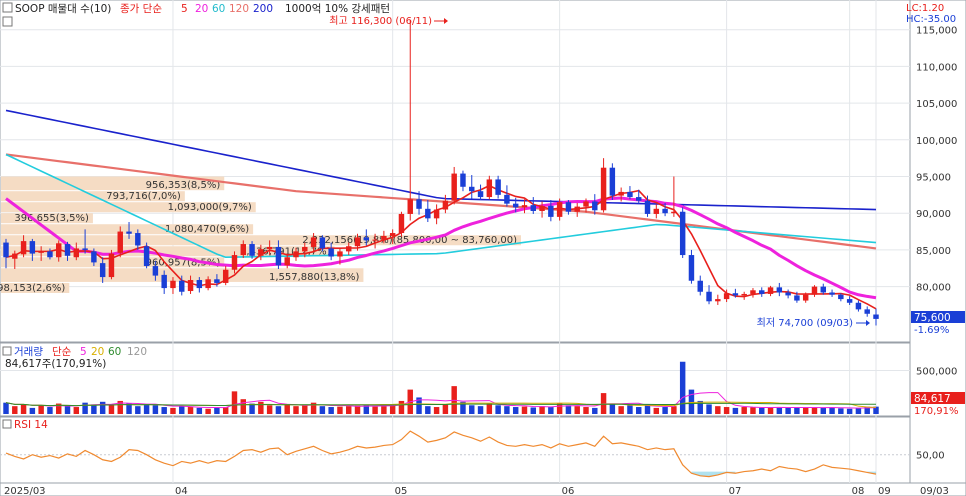 The height and width of the screenshot is (496, 966). What do you see at coordinates (51, 218) in the screenshot?
I see `volume-profile-label: 396,655(3,5%)` at bounding box center [51, 218].